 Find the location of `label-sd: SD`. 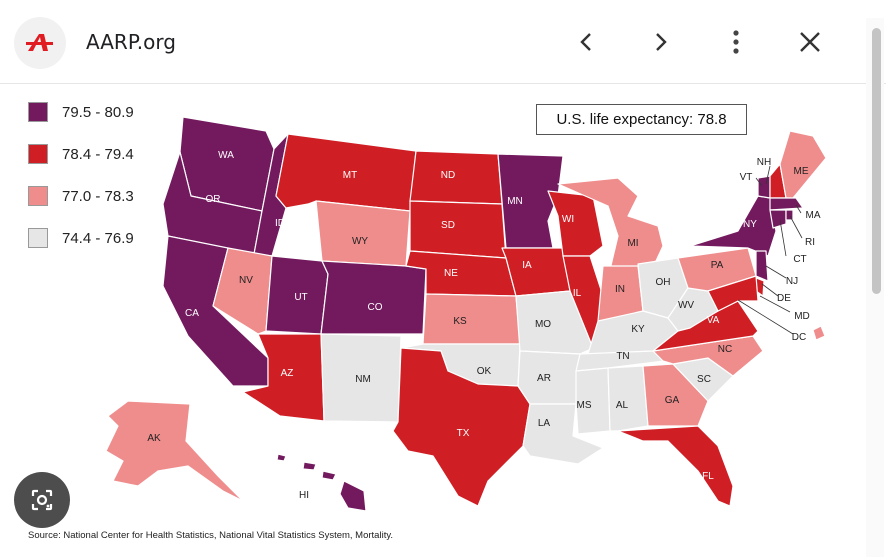

label-sd: SD is located at coordinates (448, 225).